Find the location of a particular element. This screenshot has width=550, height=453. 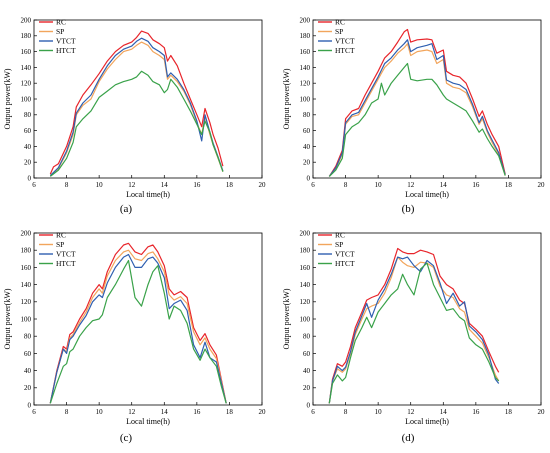

panel-label: (a) is located at coordinates (126, 209).